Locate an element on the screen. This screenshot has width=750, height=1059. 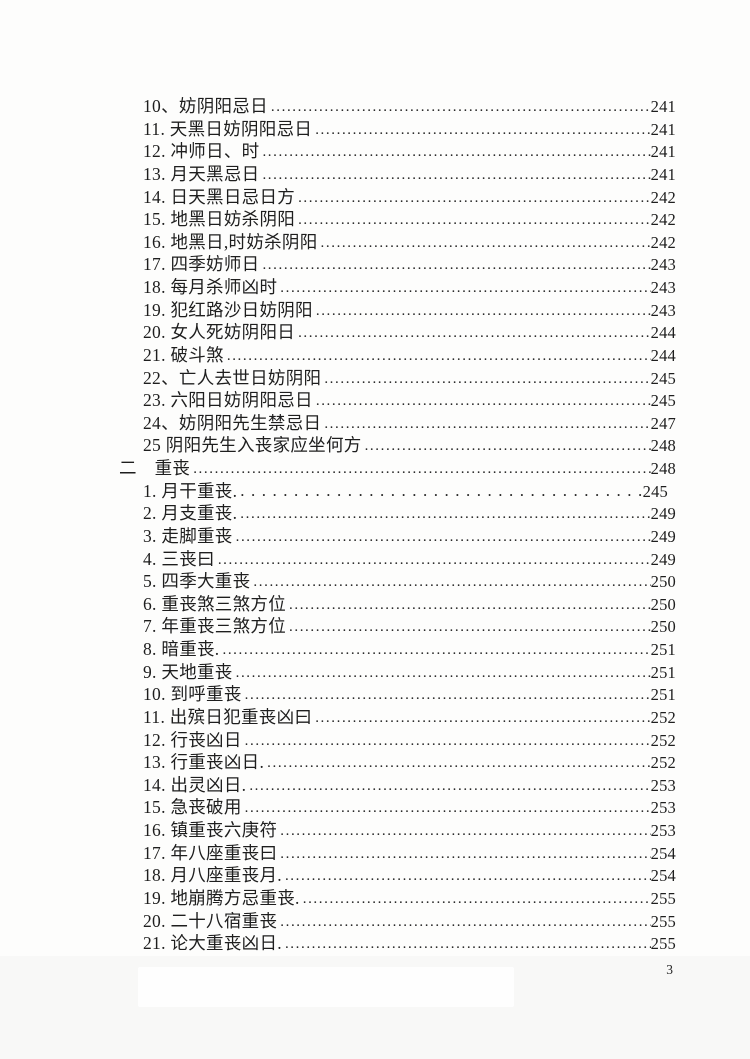
toc-entry-title: 9. 天地重丧 is located at coordinates (188, 671).